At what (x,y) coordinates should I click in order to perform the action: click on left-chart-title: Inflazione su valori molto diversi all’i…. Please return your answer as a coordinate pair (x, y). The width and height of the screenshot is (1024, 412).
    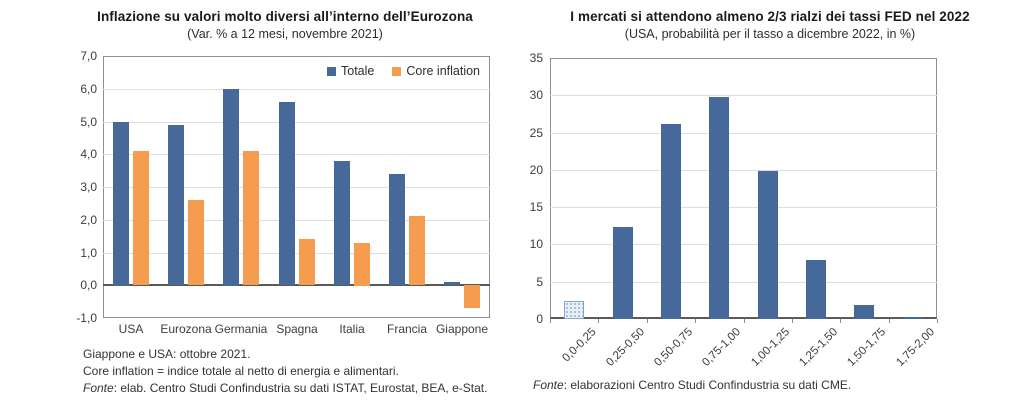
    Looking at the image, I should click on (285, 16).